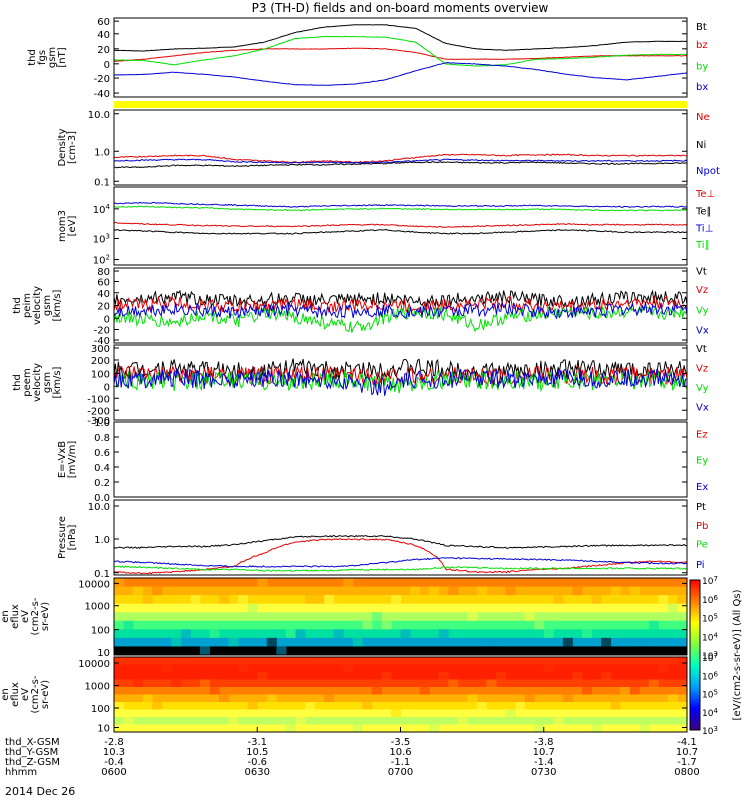 Image resolution: width=750 pixels, height=800 pixels. Describe the element at coordinates (32, 762) in the screenshot. I see `orbit-row-label: thd_Z-GSM` at that location.